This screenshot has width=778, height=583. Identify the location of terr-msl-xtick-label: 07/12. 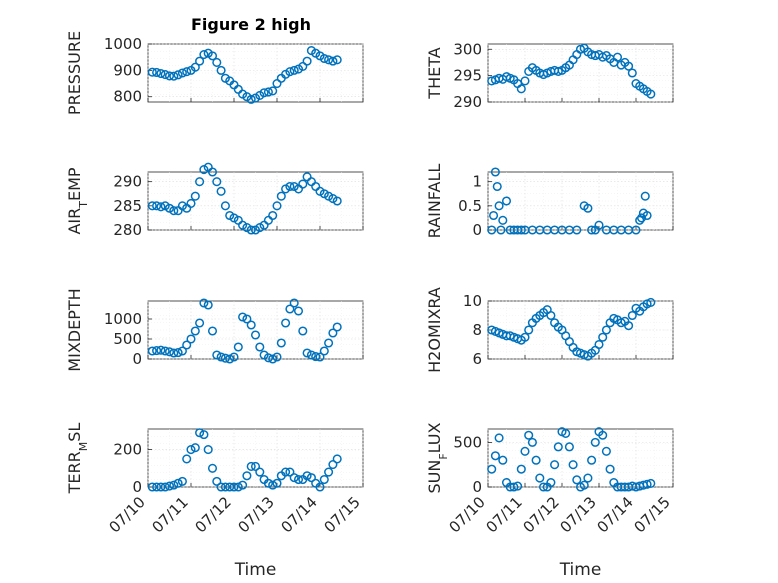
(213, 514).